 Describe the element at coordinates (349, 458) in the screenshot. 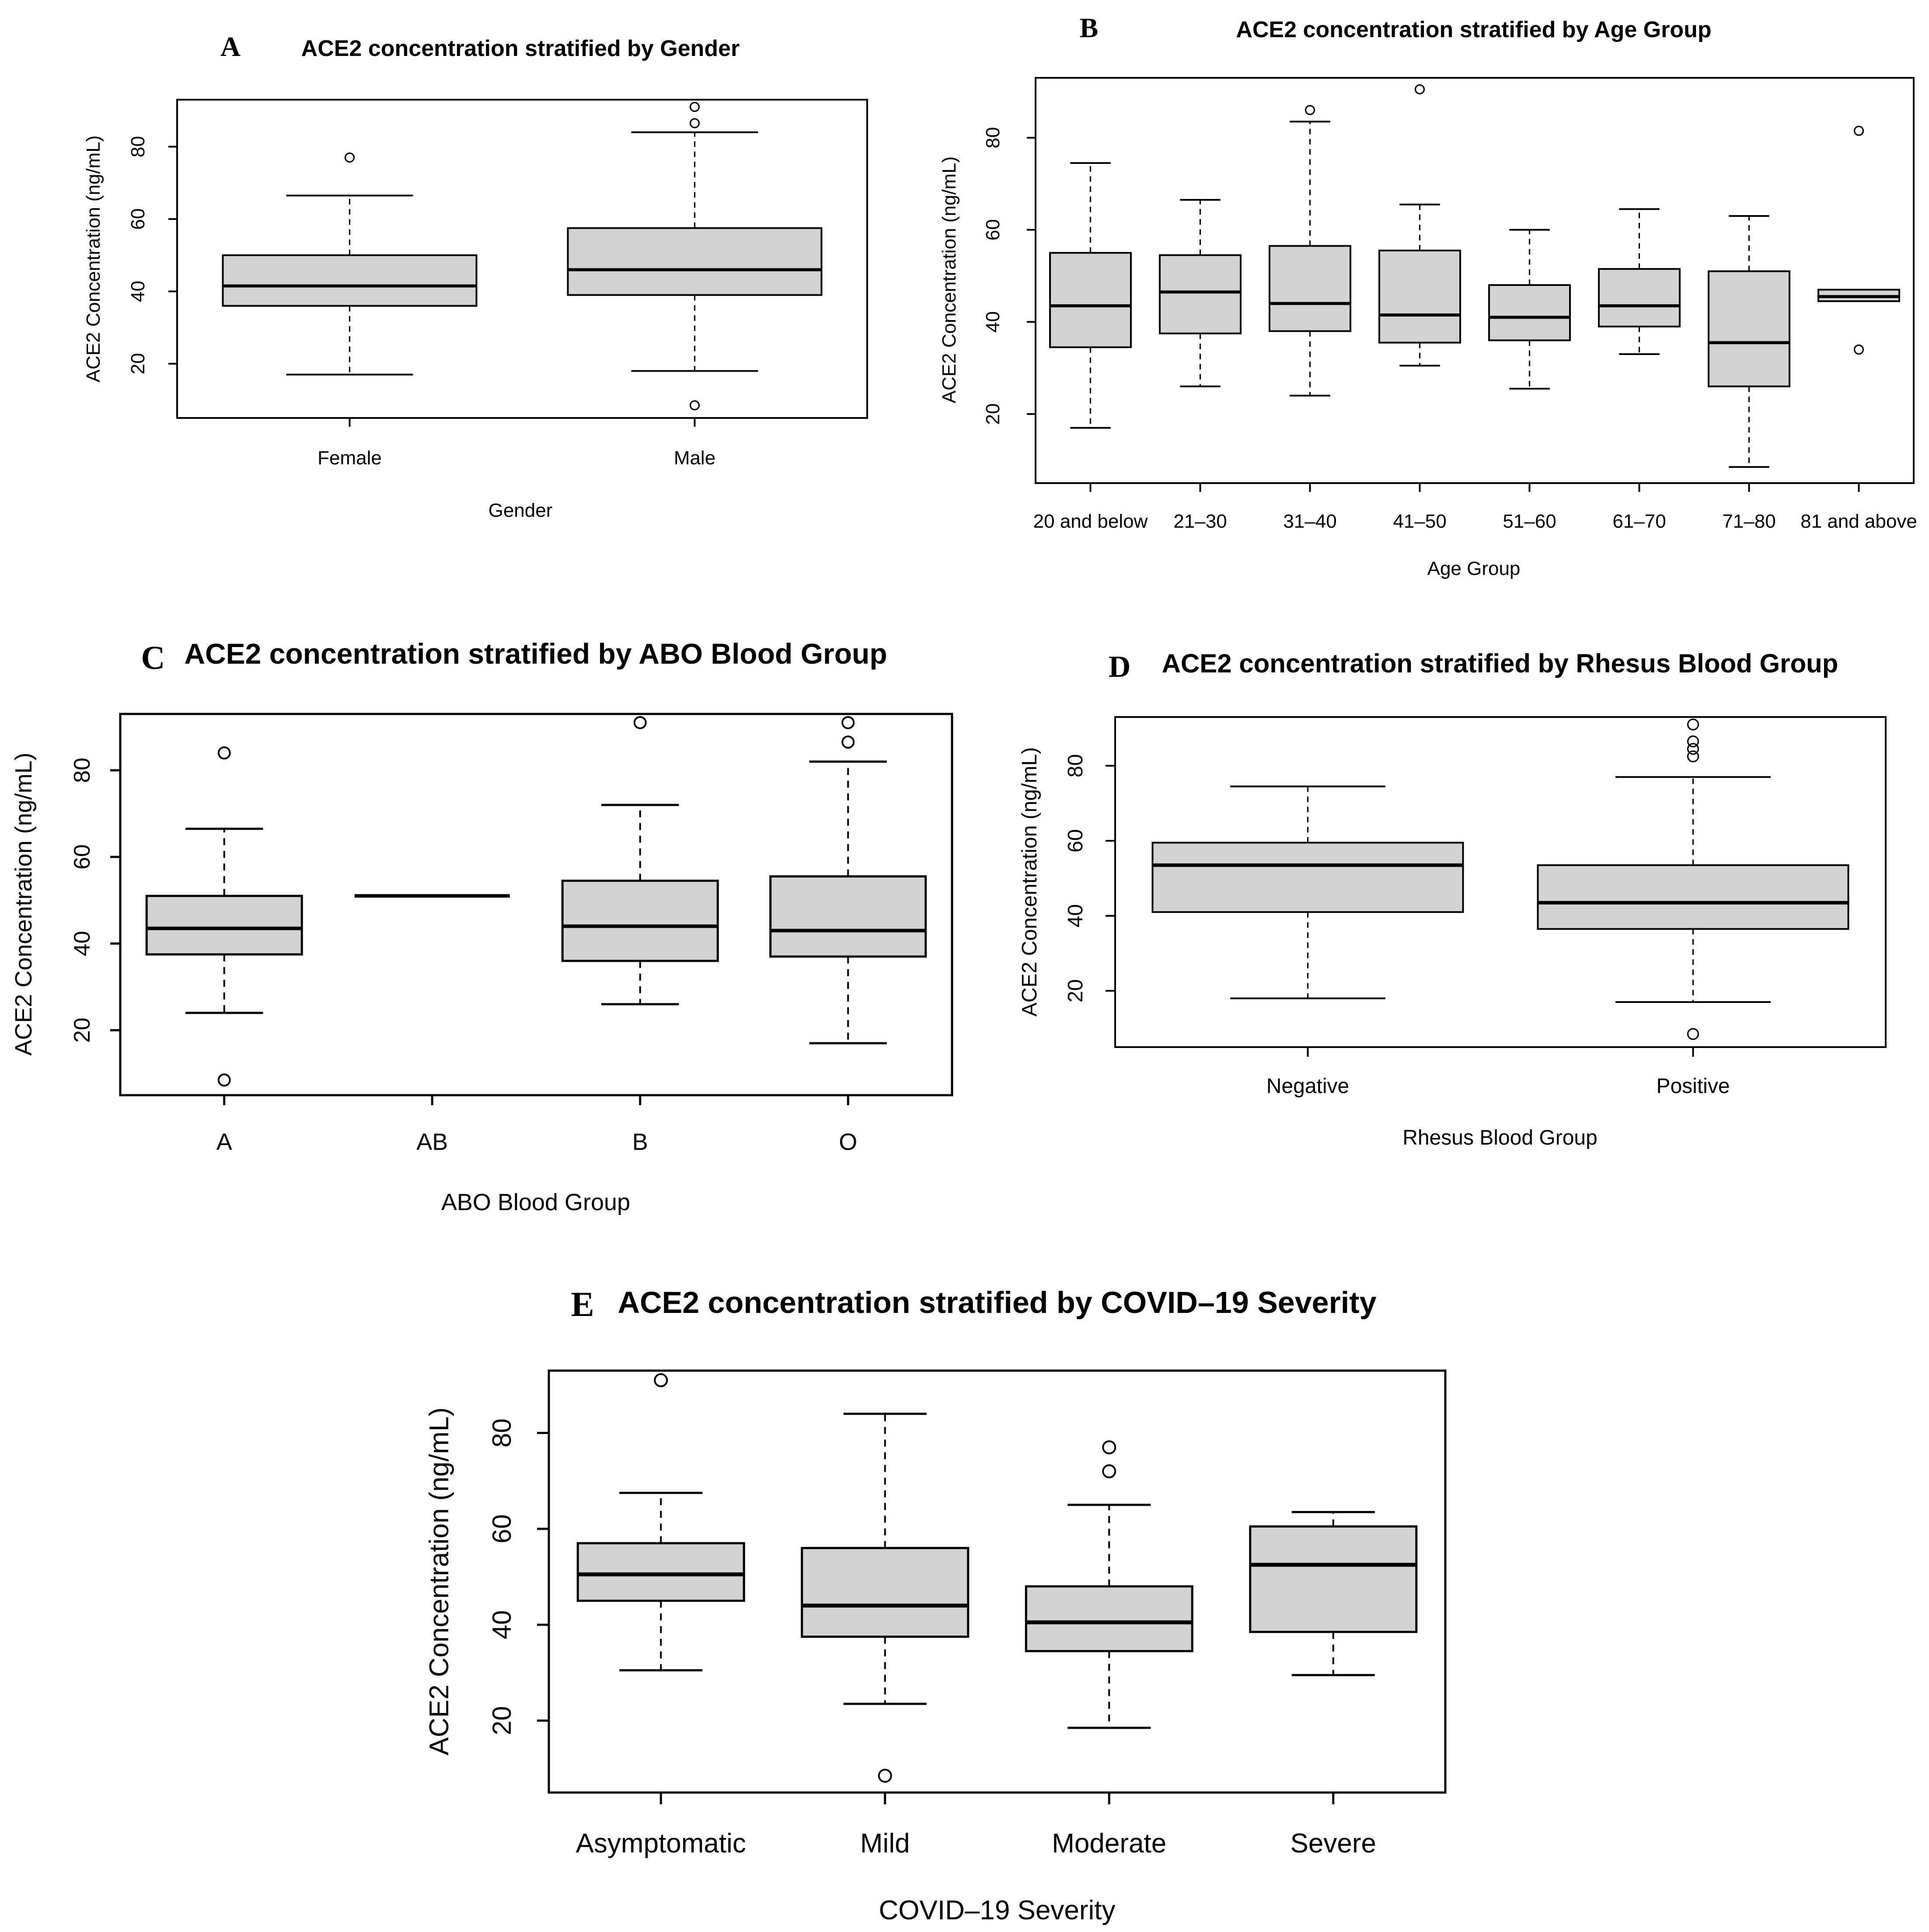

I see `x-tick-label: Female` at that location.